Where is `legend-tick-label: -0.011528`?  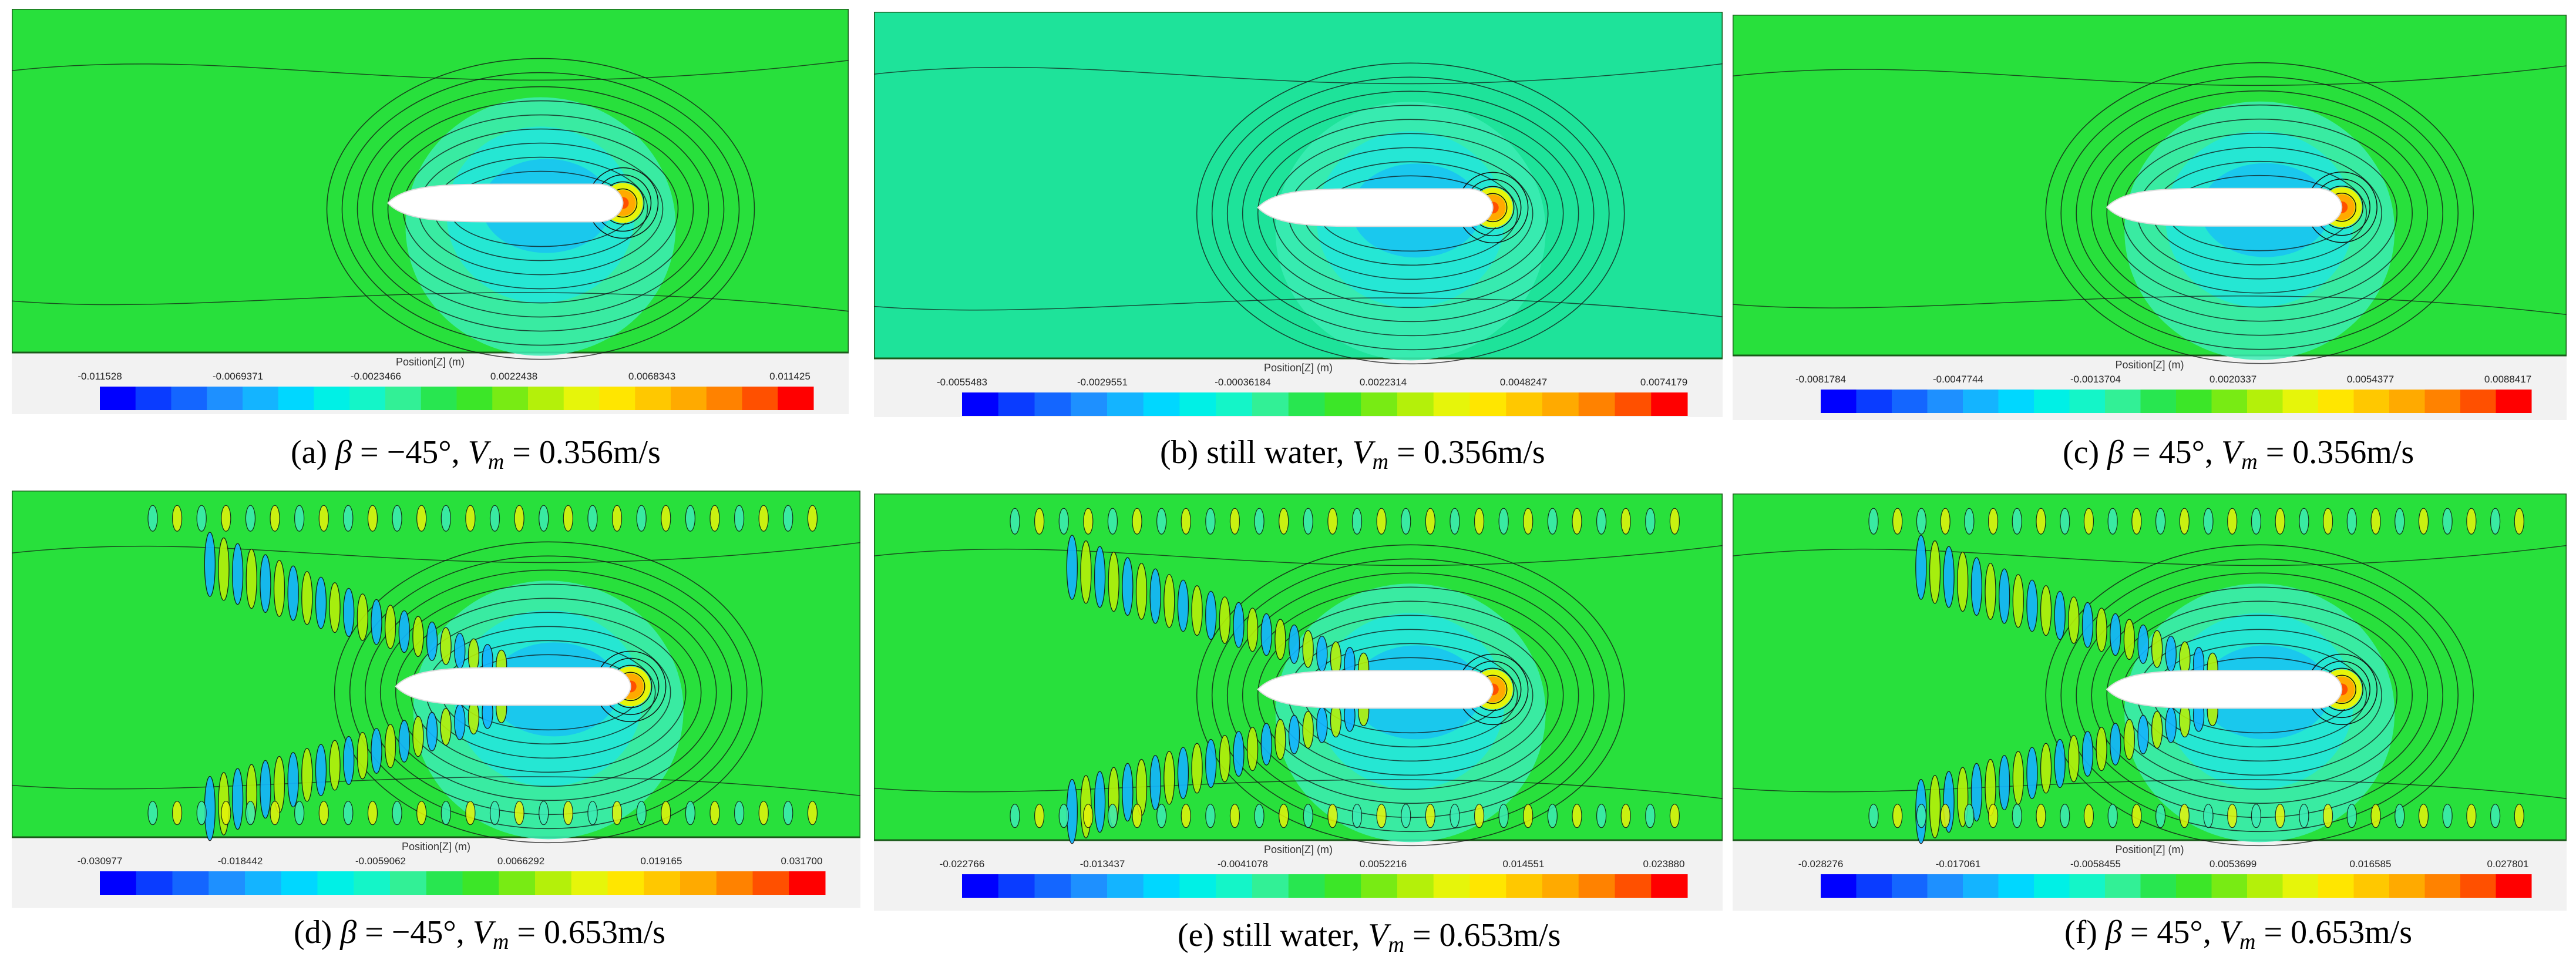 legend-tick-label: -0.011528 is located at coordinates (100, 376).